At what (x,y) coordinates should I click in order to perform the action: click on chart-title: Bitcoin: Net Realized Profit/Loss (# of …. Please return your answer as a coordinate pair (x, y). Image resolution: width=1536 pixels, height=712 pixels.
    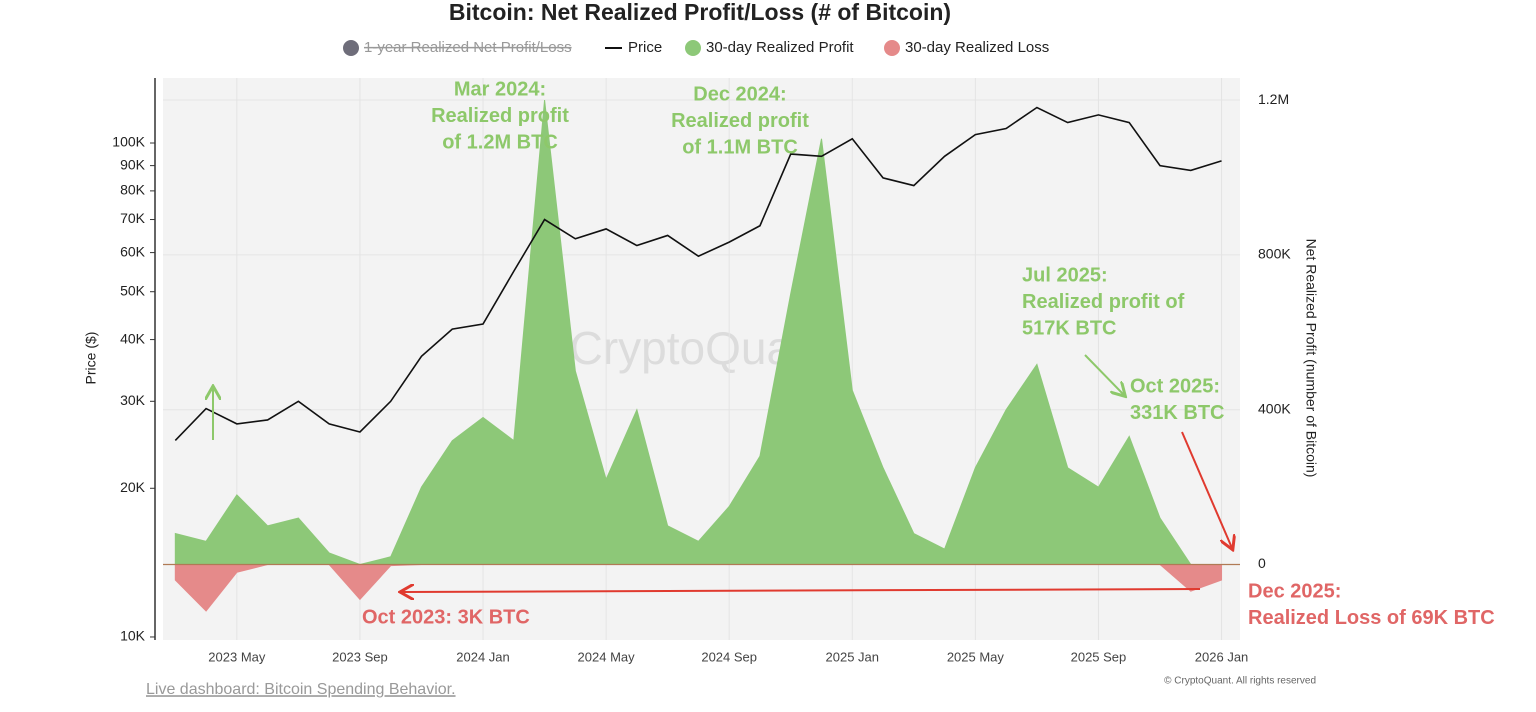
    Looking at the image, I should click on (700, 12).